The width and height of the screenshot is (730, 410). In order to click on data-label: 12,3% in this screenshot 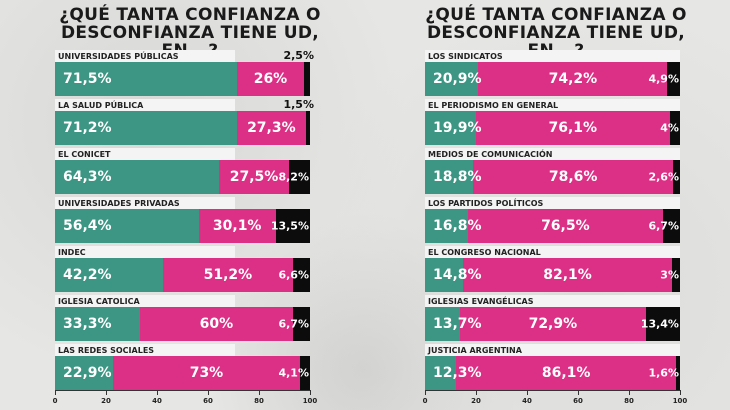, I will do `click(457, 373)`.